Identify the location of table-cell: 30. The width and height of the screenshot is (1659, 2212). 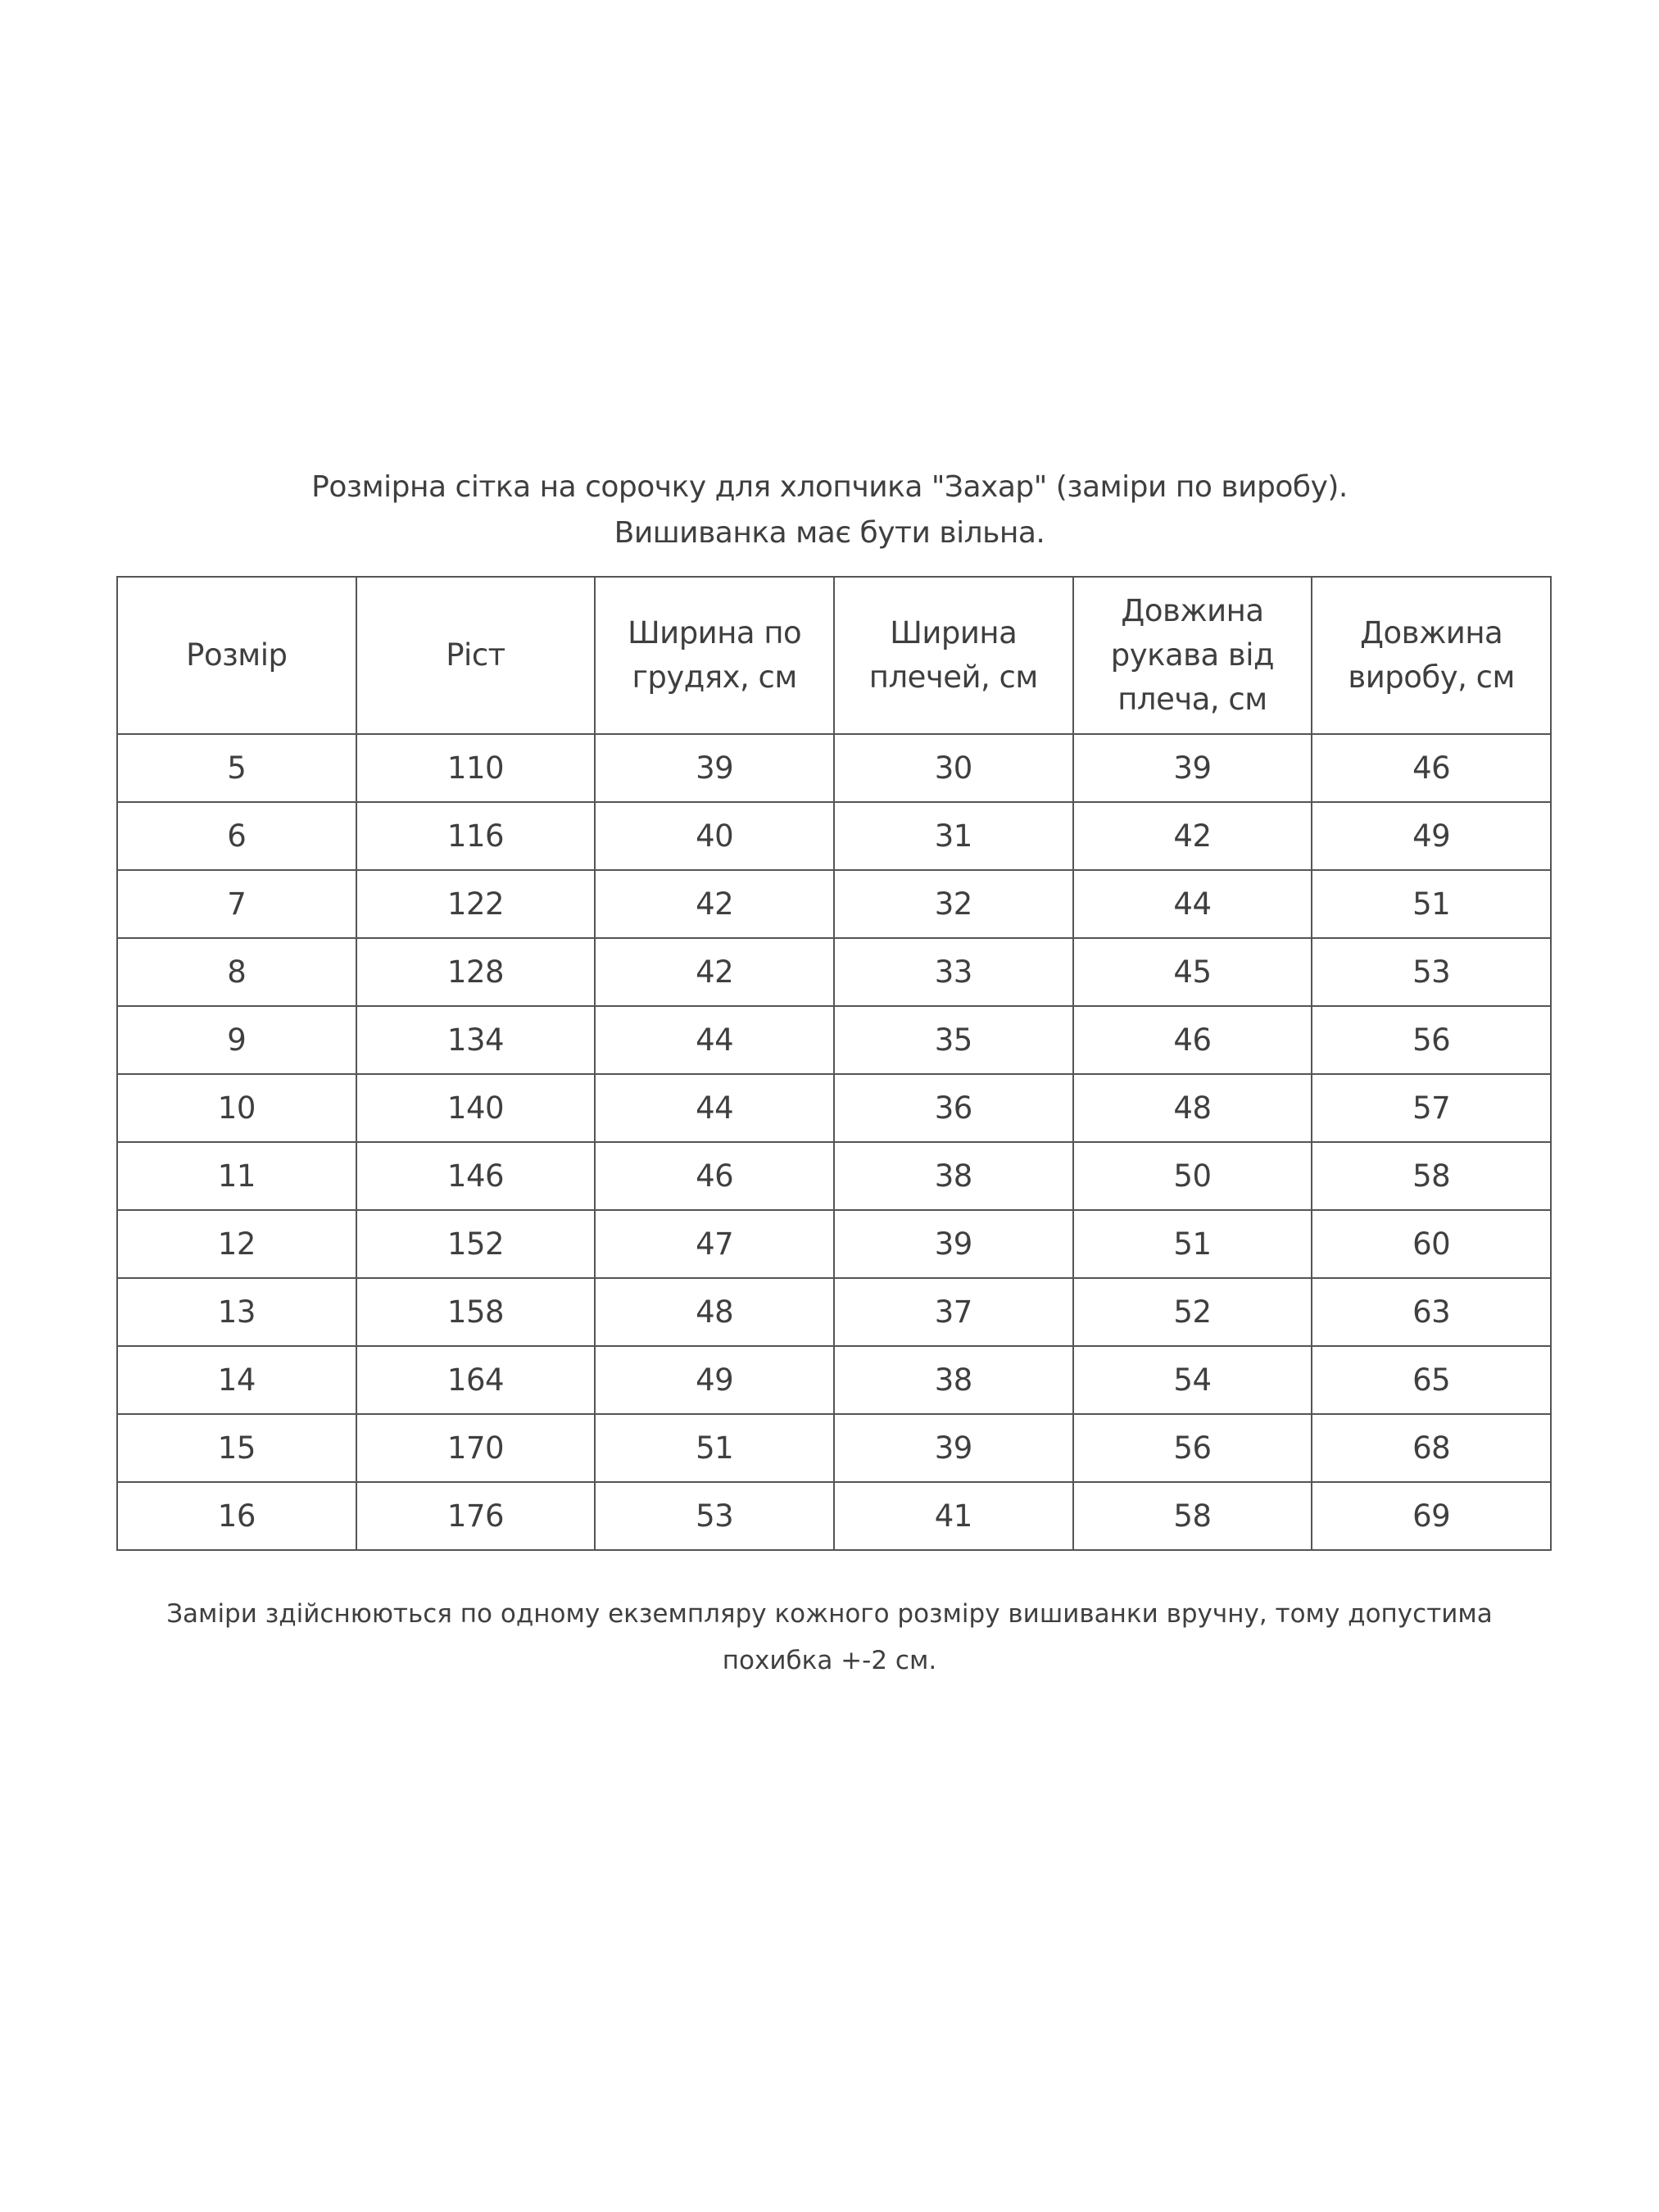
(953, 768).